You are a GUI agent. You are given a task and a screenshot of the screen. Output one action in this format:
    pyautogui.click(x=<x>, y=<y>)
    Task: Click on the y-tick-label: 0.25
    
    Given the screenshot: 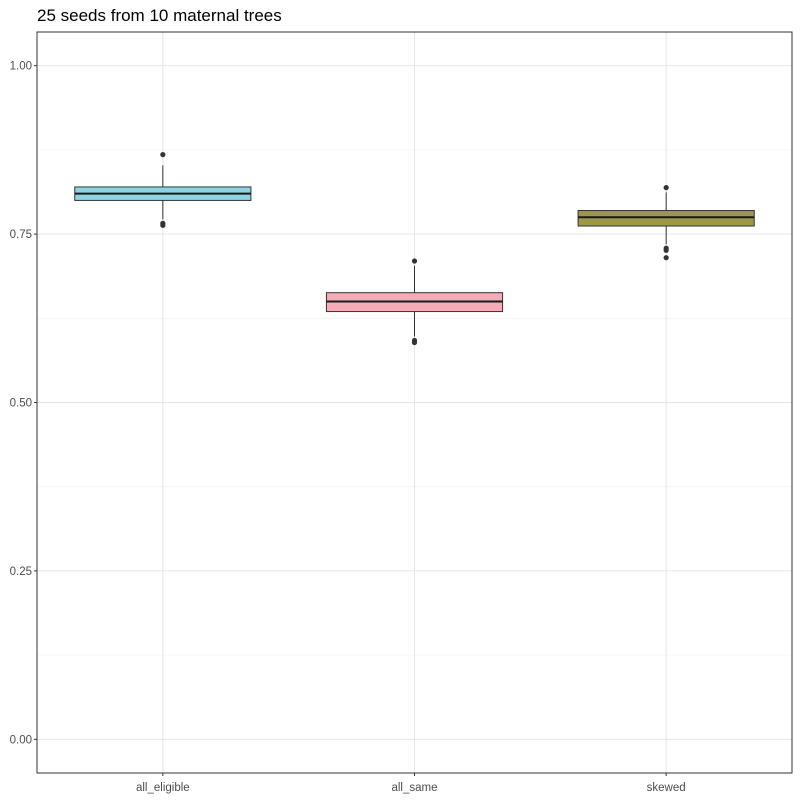 What is the action you would take?
    pyautogui.click(x=21, y=572)
    